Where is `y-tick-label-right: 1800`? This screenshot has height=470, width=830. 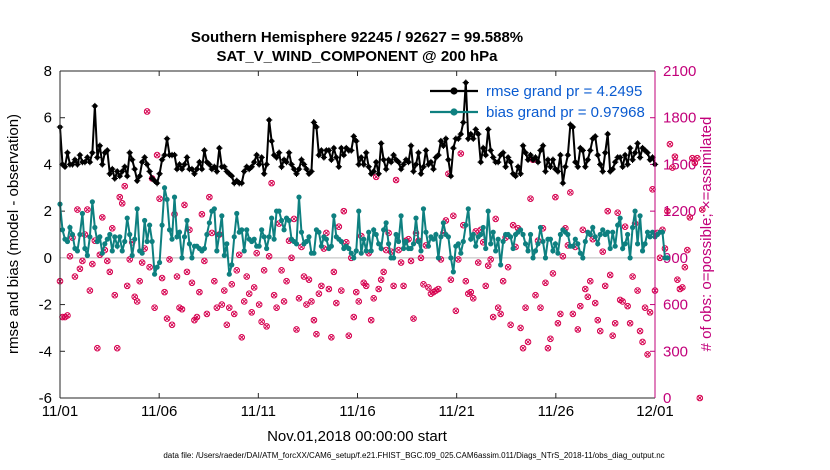 y-tick-label-right: 1800 is located at coordinates (679, 118).